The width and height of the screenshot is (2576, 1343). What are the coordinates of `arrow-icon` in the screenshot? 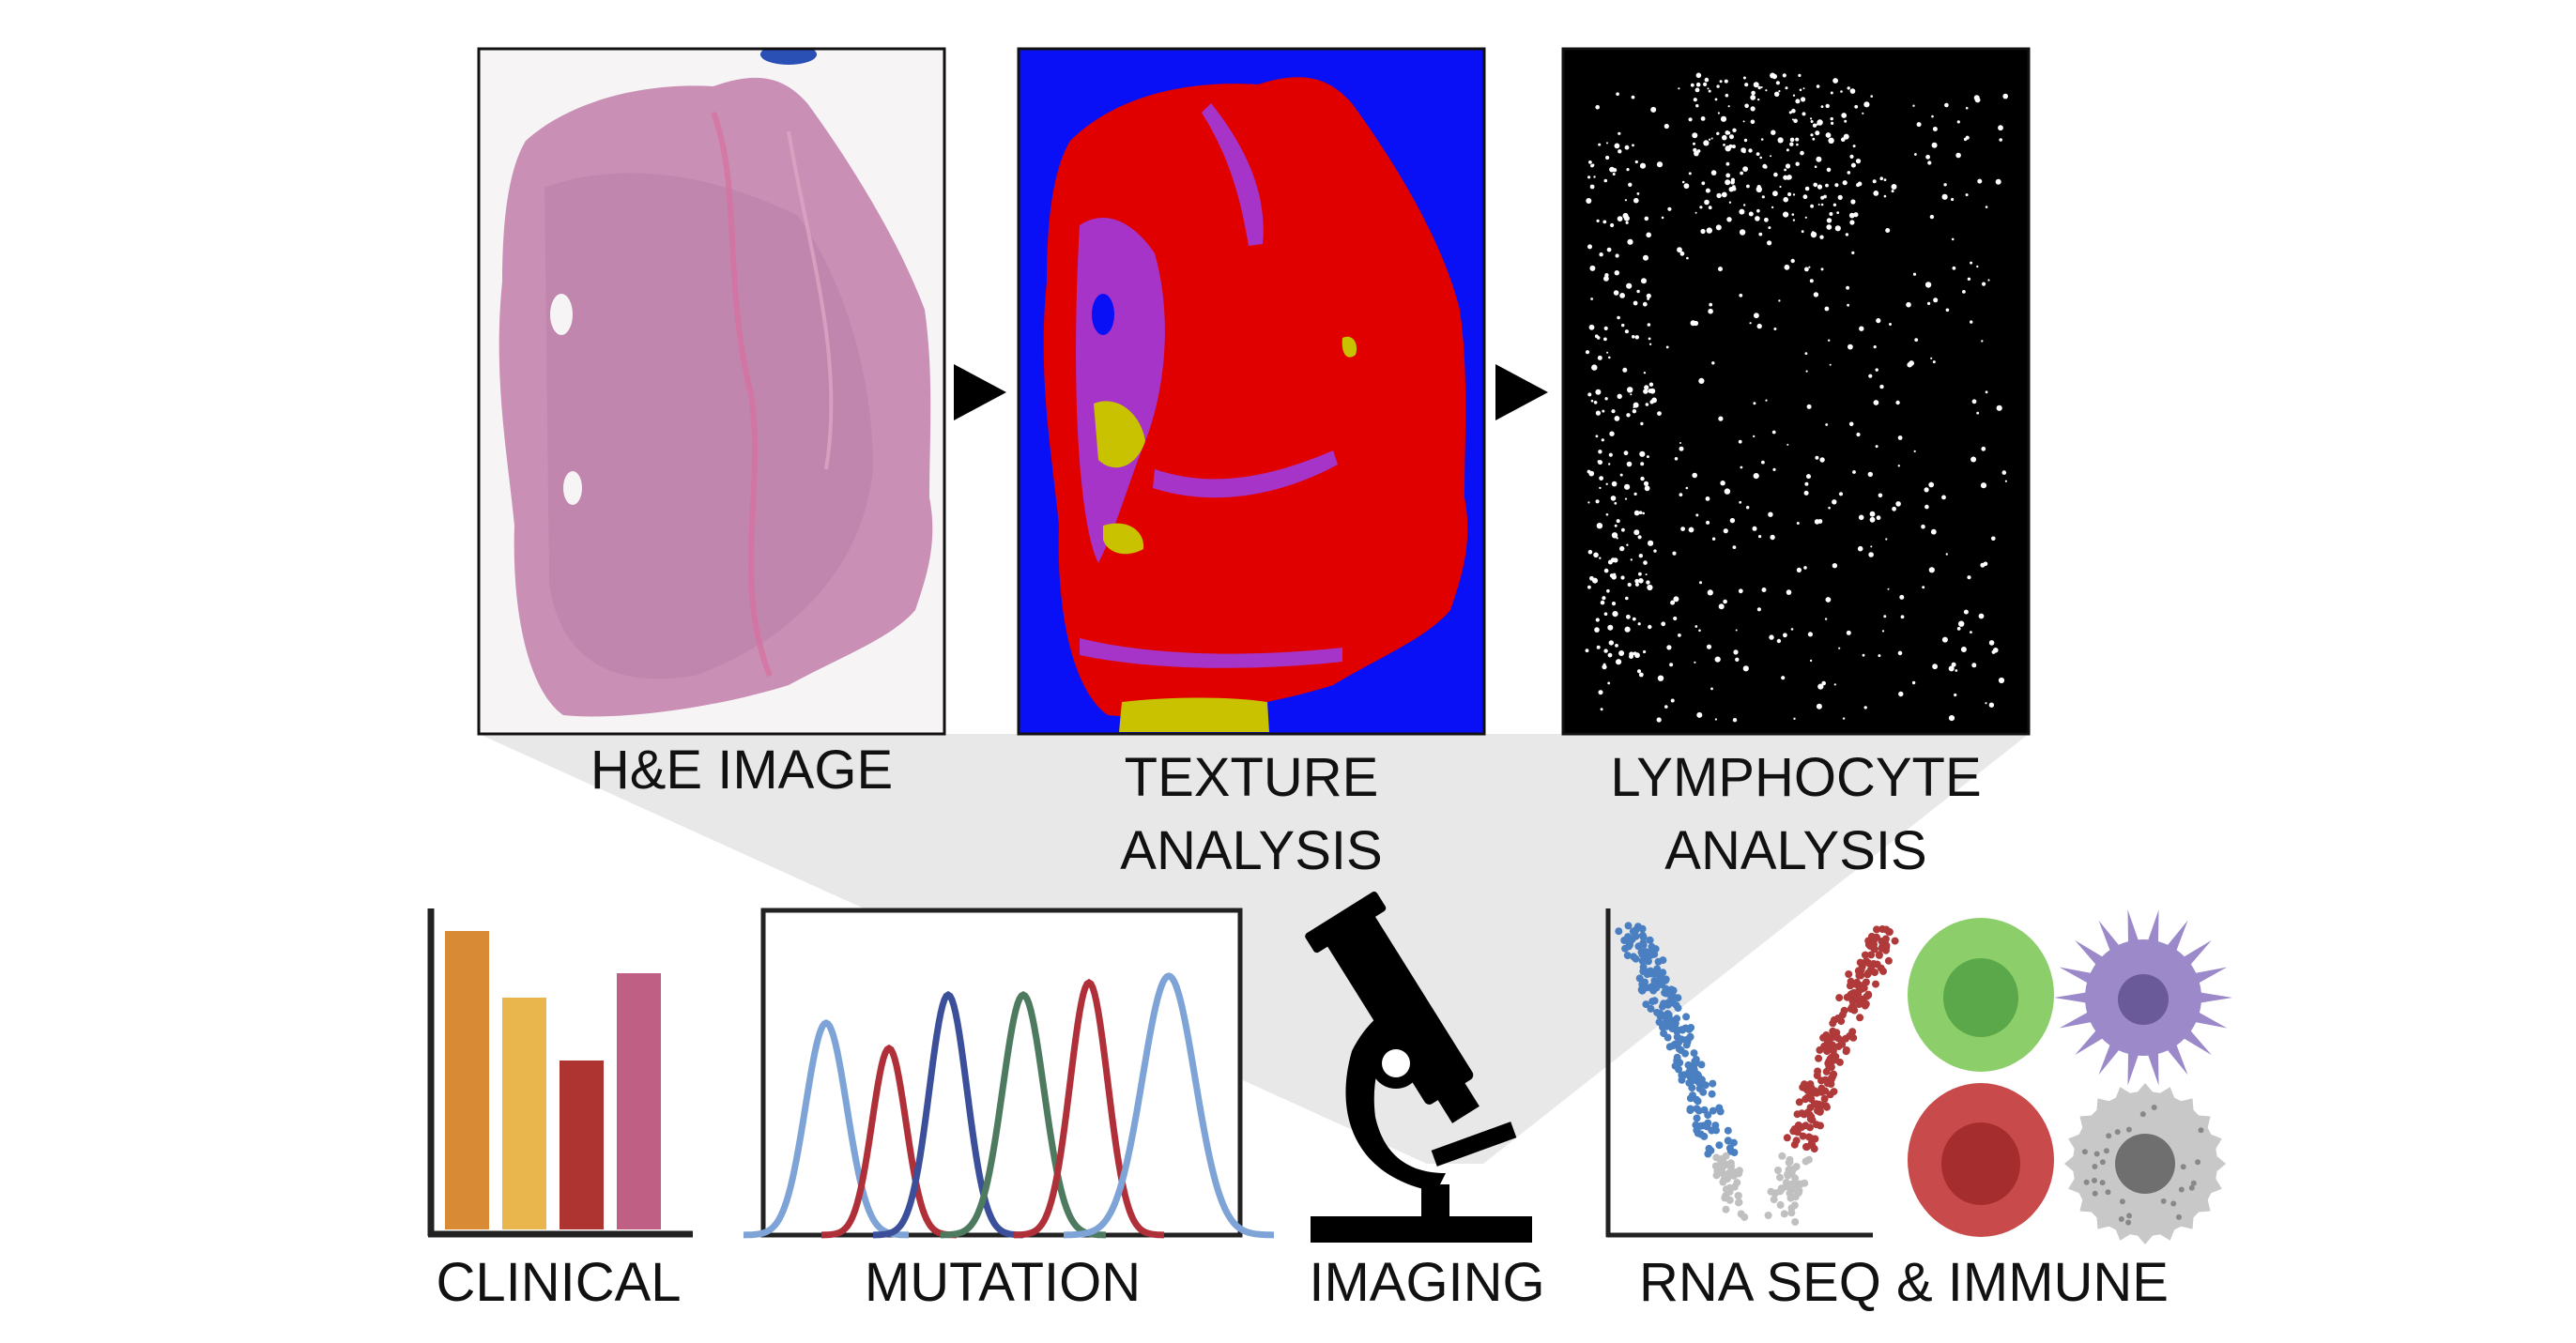 It's located at (1521, 392).